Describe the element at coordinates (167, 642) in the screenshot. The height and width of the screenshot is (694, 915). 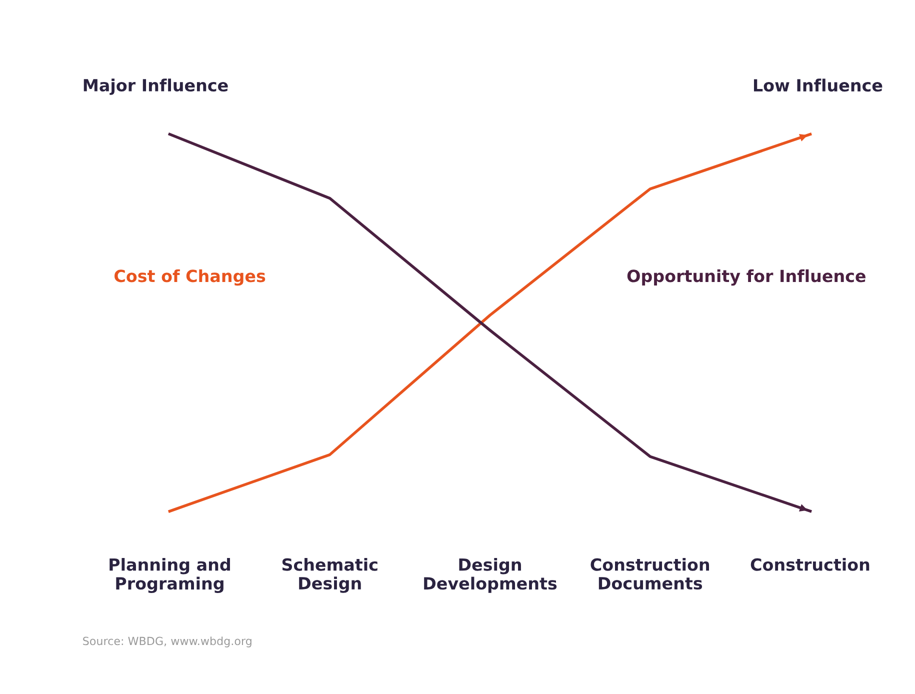
I see `source-note: Source: WBDG, www.wbdg.org` at that location.